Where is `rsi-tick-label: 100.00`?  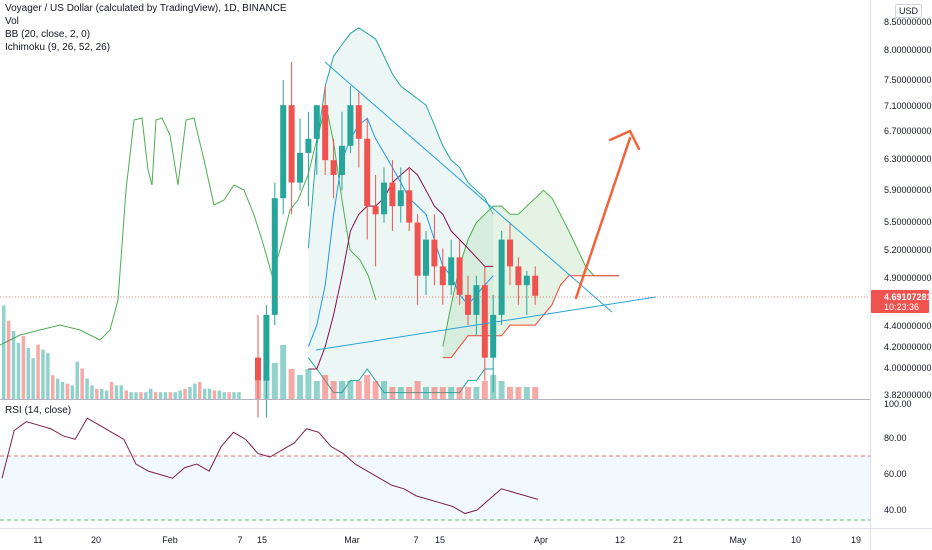 rsi-tick-label: 100.00 is located at coordinates (898, 404).